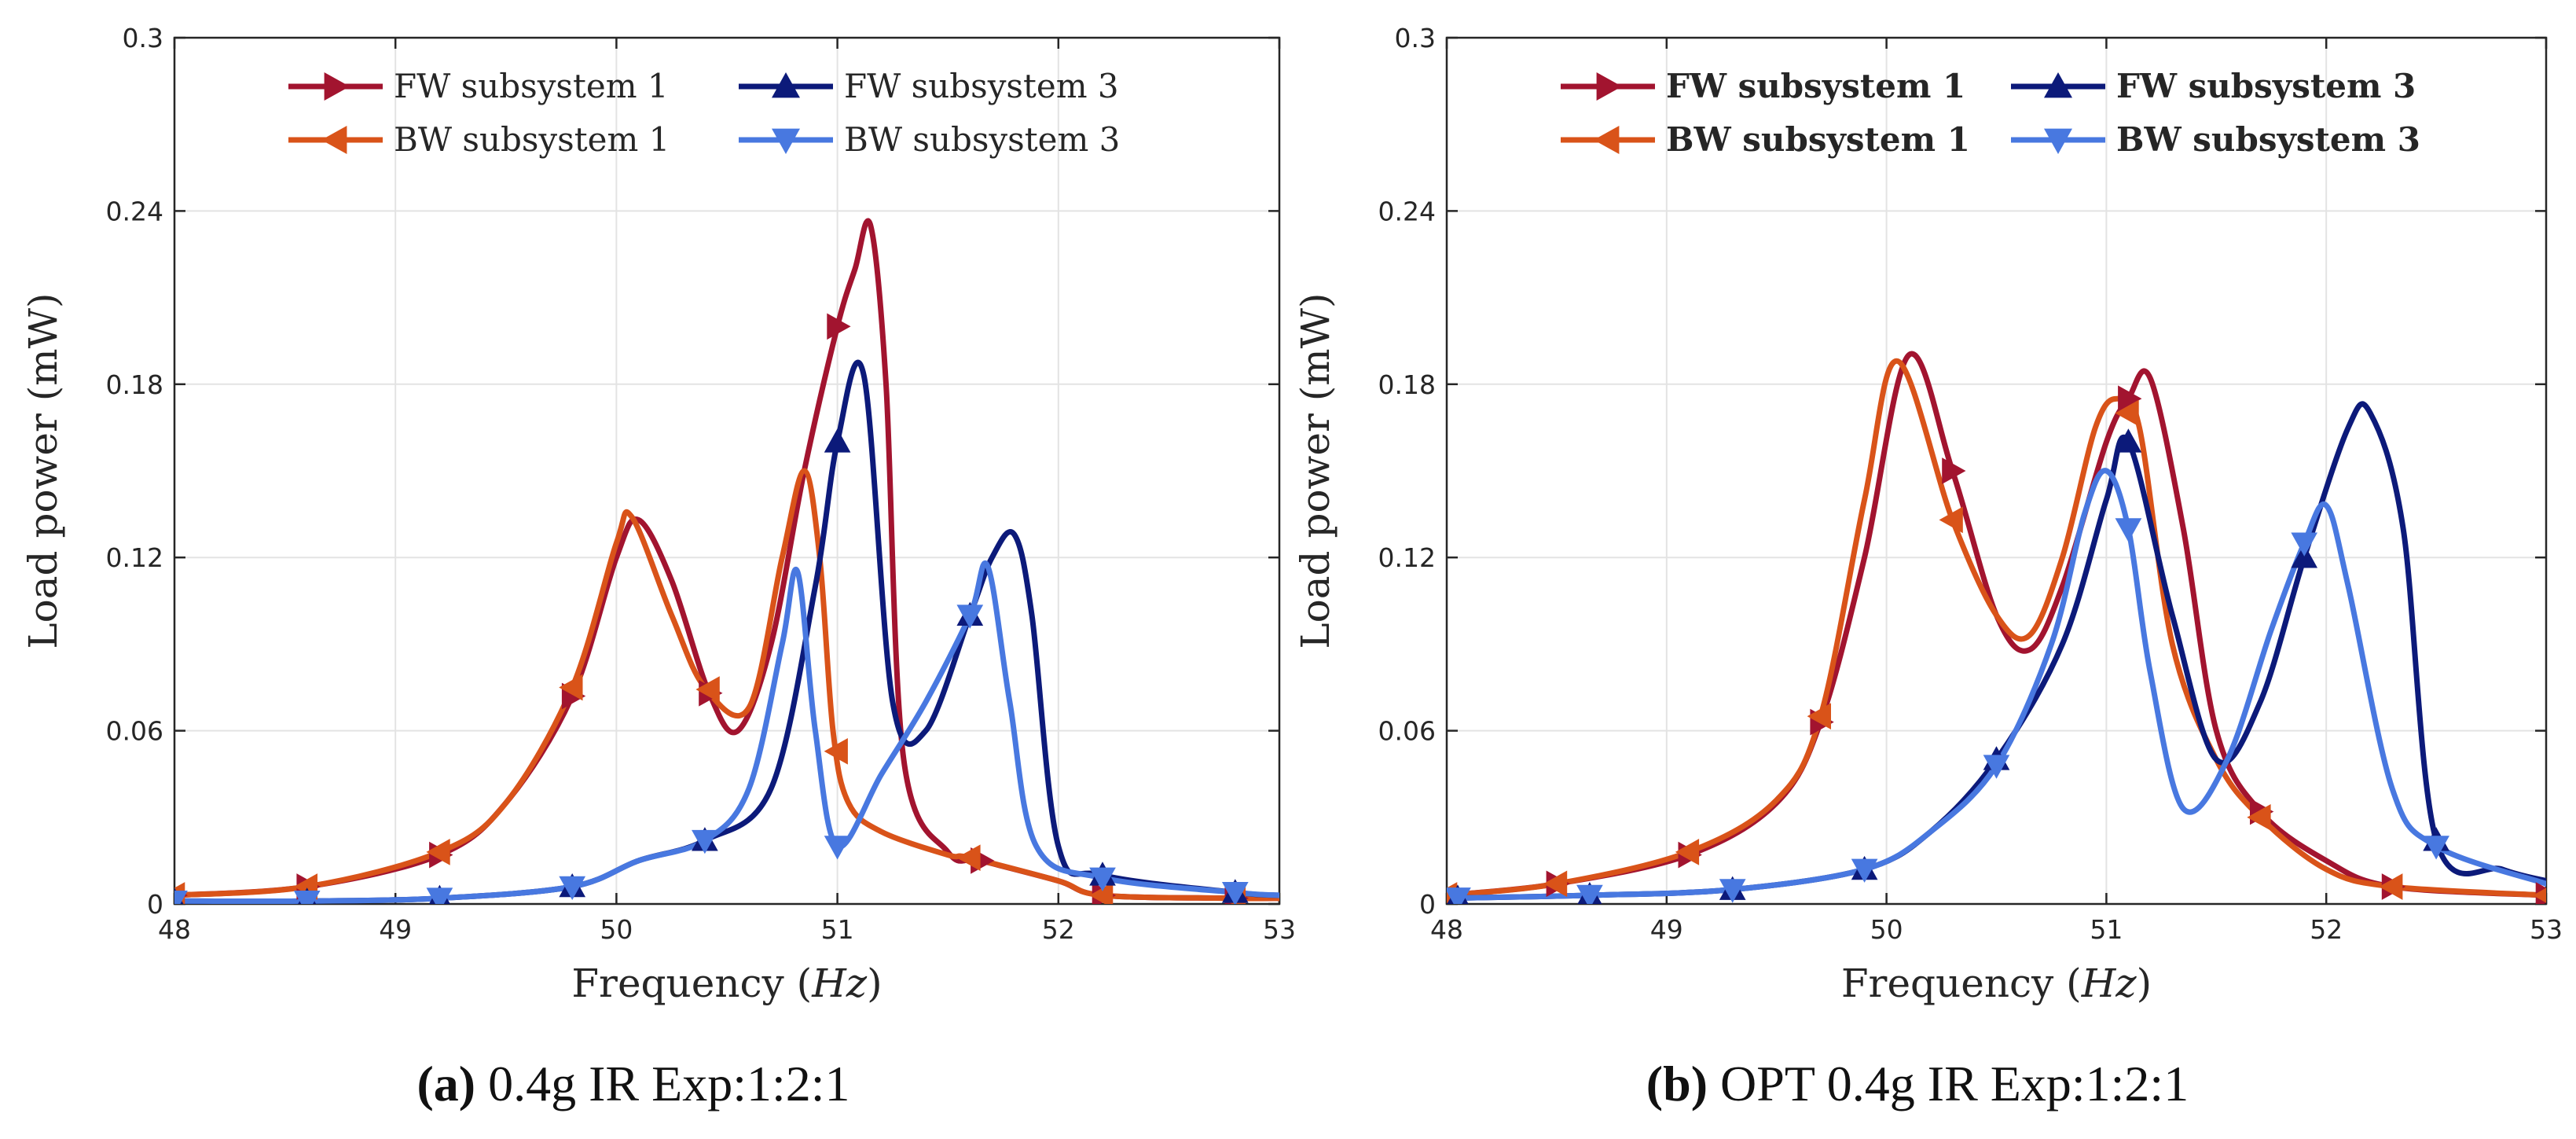 The height and width of the screenshot is (1139, 2576). Describe the element at coordinates (1948, 1083) in the screenshot. I see `caption-b-text: OPT 0.4g IR Exp:1:2:1` at that location.